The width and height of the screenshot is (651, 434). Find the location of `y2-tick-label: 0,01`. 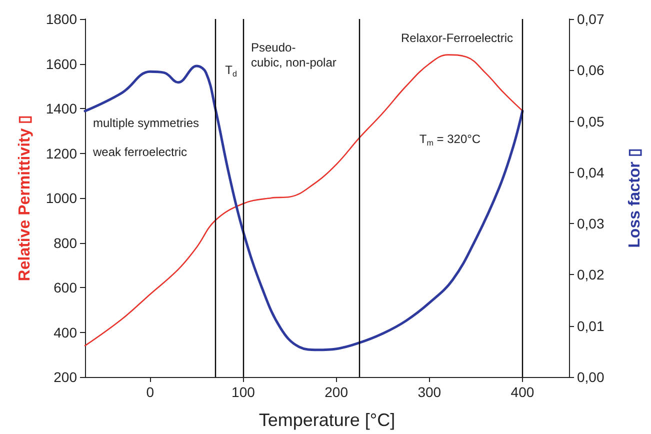

y2-tick-label: 0,01 is located at coordinates (590, 326).